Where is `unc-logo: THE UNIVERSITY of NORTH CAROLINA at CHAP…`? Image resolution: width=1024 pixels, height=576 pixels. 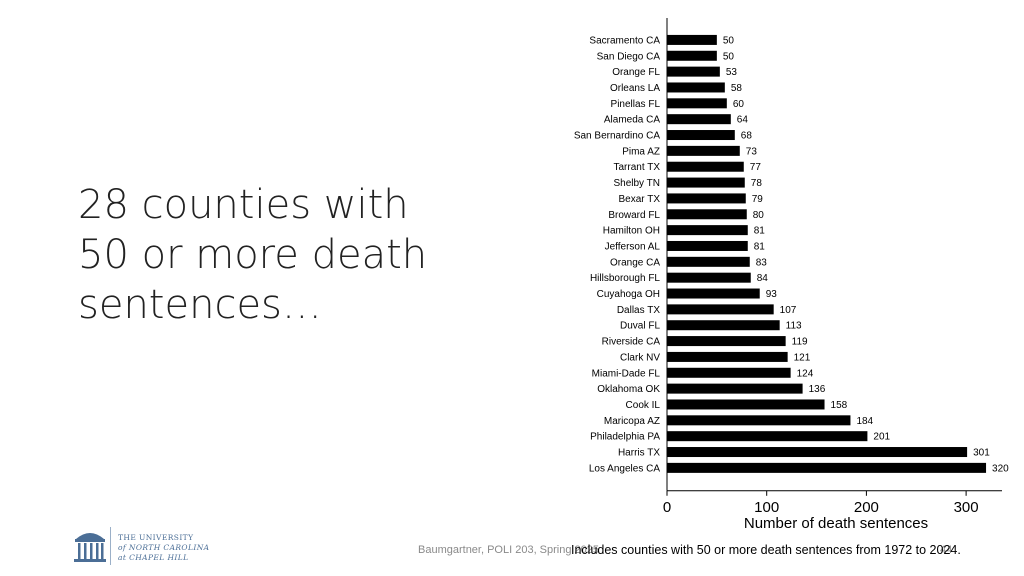
unc-logo: THE UNIVERSITY of NORTH CAROLINA at CHAP… is located at coordinates (150, 546).